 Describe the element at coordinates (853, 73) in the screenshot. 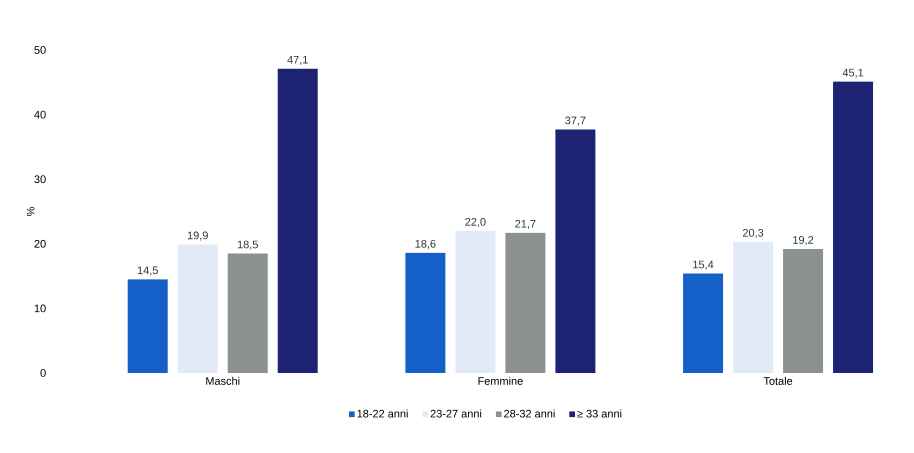

I see `data-label: 45,1` at that location.